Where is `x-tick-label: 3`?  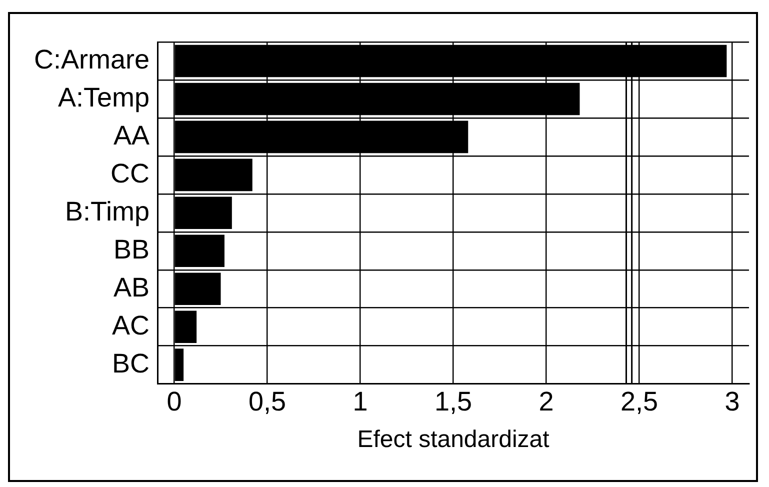
x-tick-label: 3 is located at coordinates (732, 401).